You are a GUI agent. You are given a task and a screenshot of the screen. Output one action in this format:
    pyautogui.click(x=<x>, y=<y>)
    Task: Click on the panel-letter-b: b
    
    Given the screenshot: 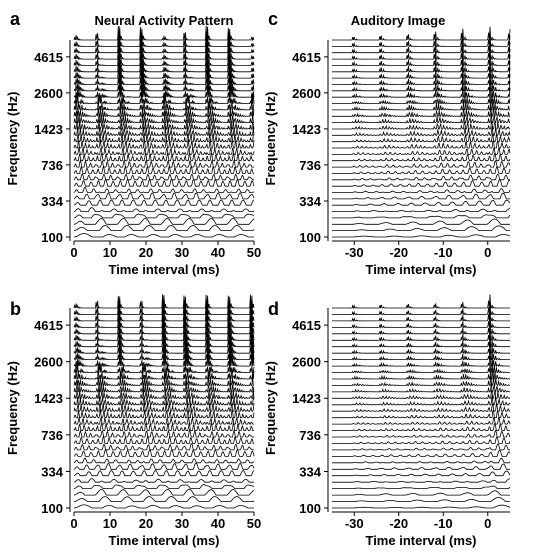 What is the action you would take?
    pyautogui.click(x=15, y=309)
    